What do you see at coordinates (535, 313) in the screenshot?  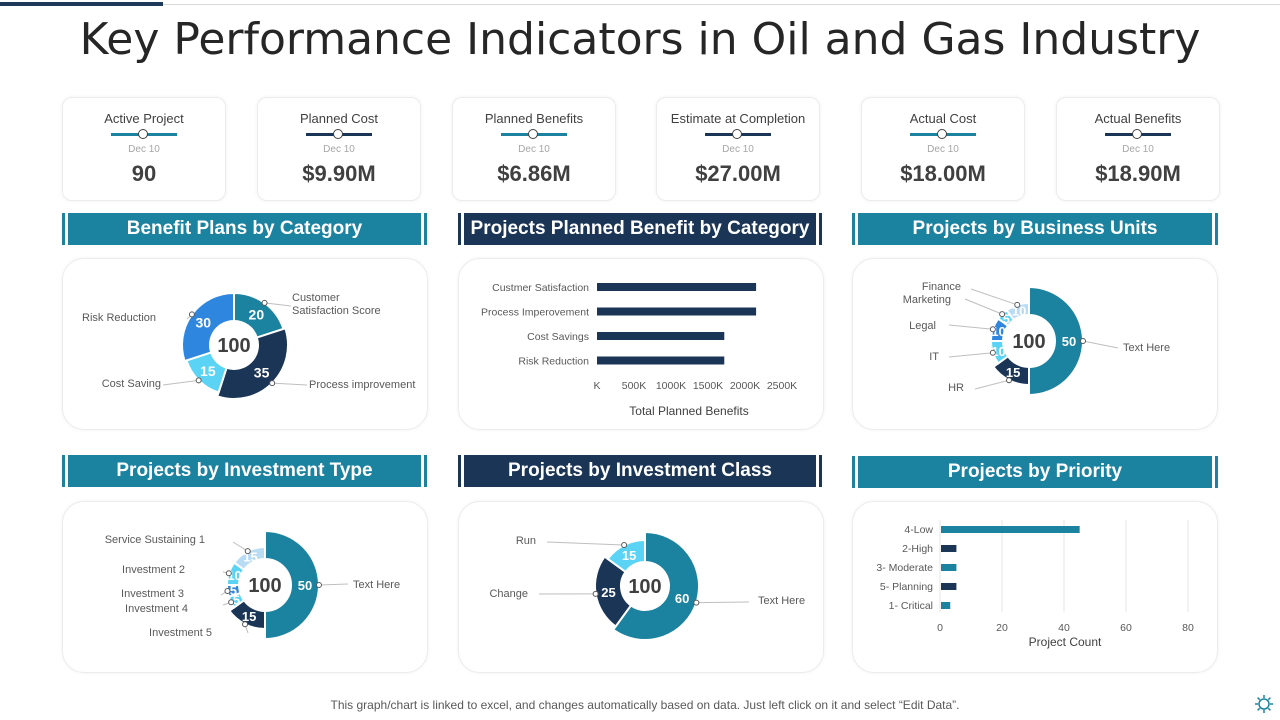 I see `bar-category-label: Process Imperovement` at bounding box center [535, 313].